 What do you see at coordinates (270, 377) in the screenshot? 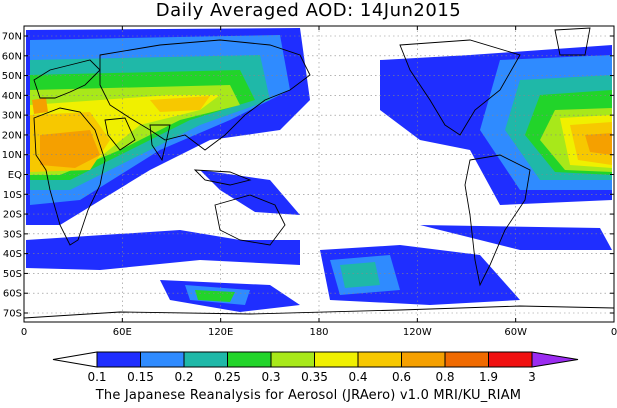
I see `colorbar-label: 0.3` at bounding box center [270, 377].